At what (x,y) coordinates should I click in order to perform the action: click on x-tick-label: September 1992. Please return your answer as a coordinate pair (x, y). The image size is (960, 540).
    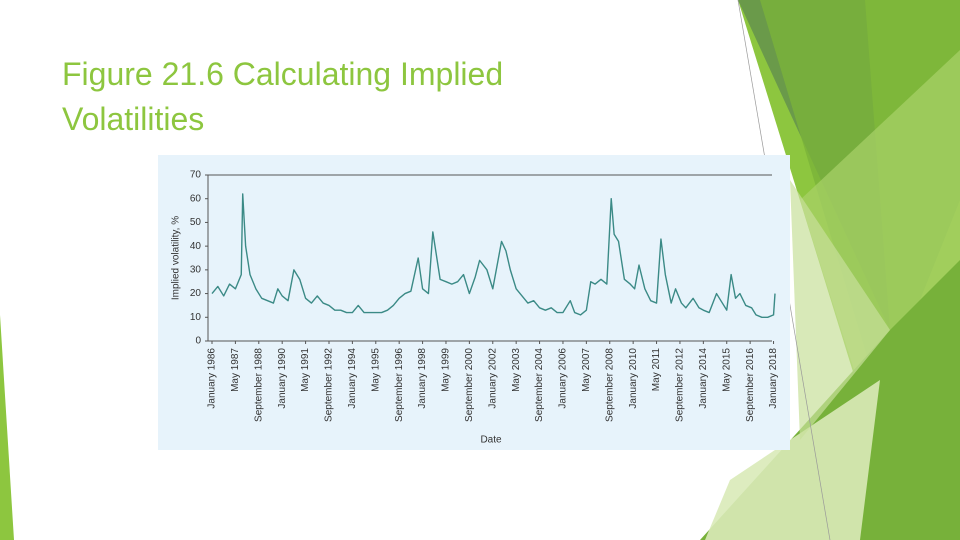
    Looking at the image, I should click on (329, 385).